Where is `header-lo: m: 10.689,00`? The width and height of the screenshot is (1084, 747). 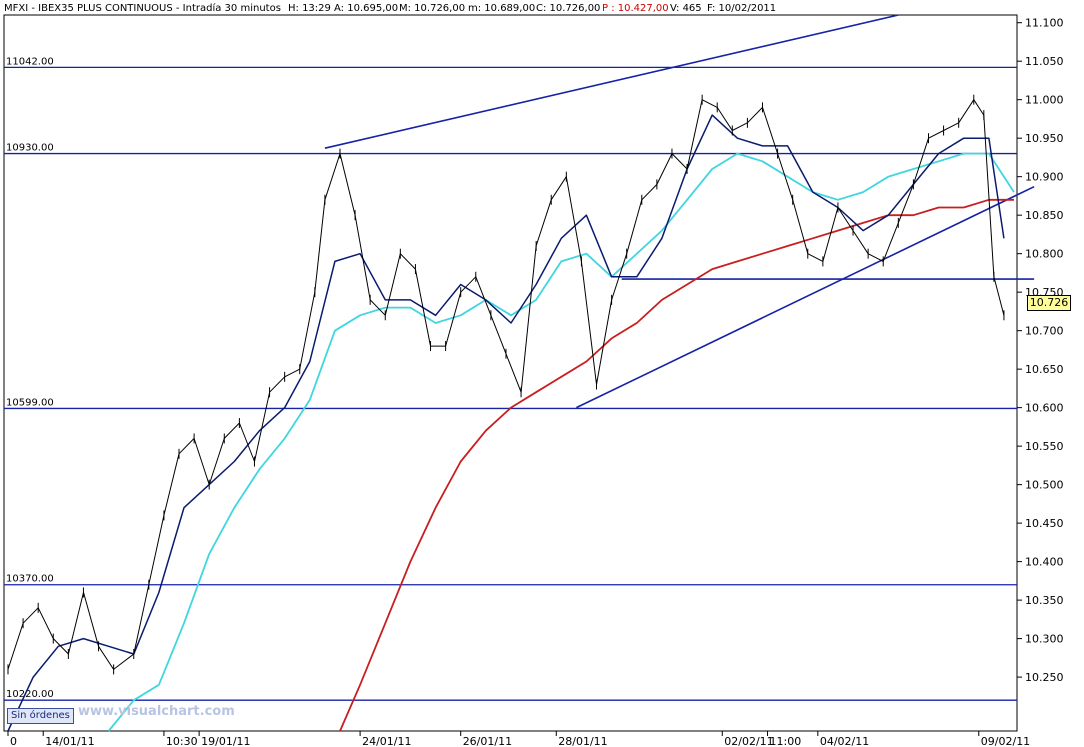
header-lo: m: 10.689,00 is located at coordinates (501, 8).